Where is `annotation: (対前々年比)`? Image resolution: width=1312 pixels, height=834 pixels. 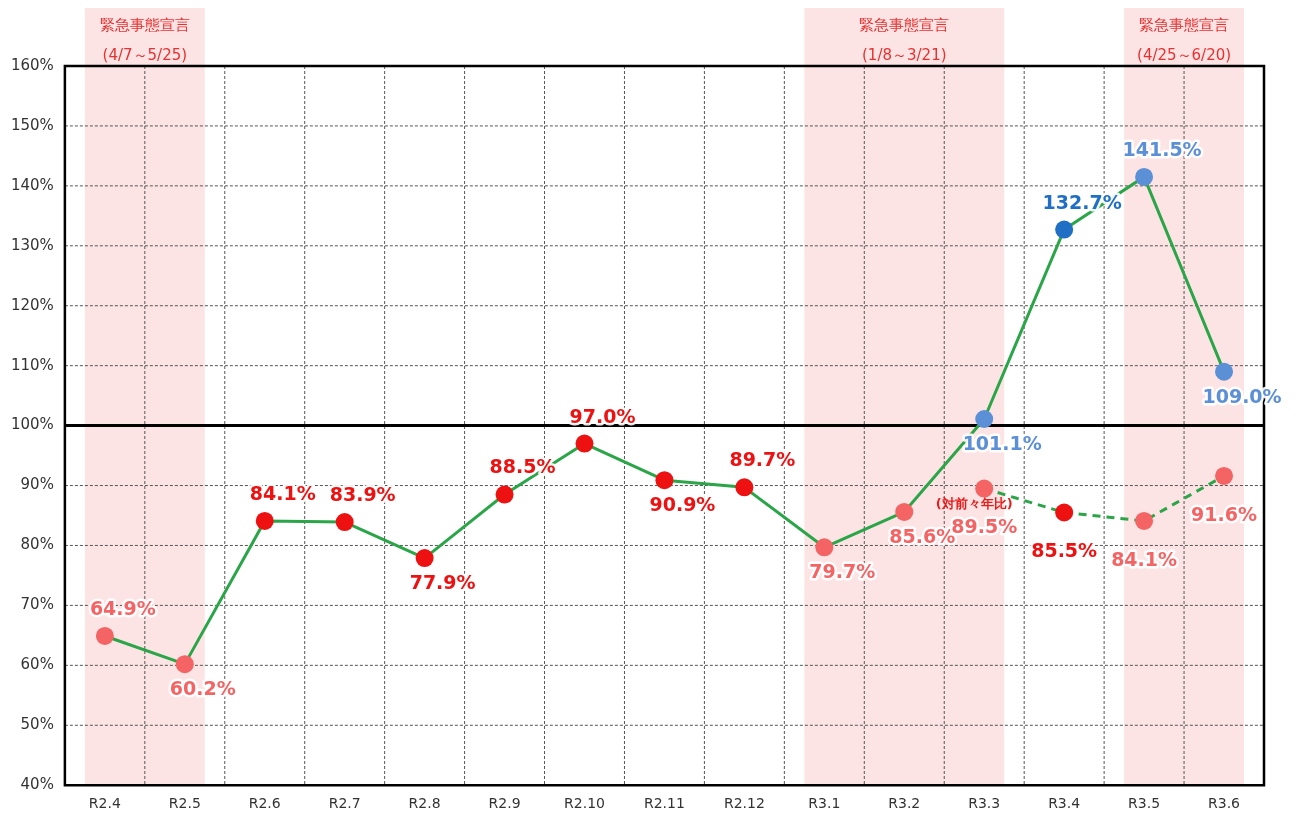 annotation: (対前々年比) is located at coordinates (974, 503).